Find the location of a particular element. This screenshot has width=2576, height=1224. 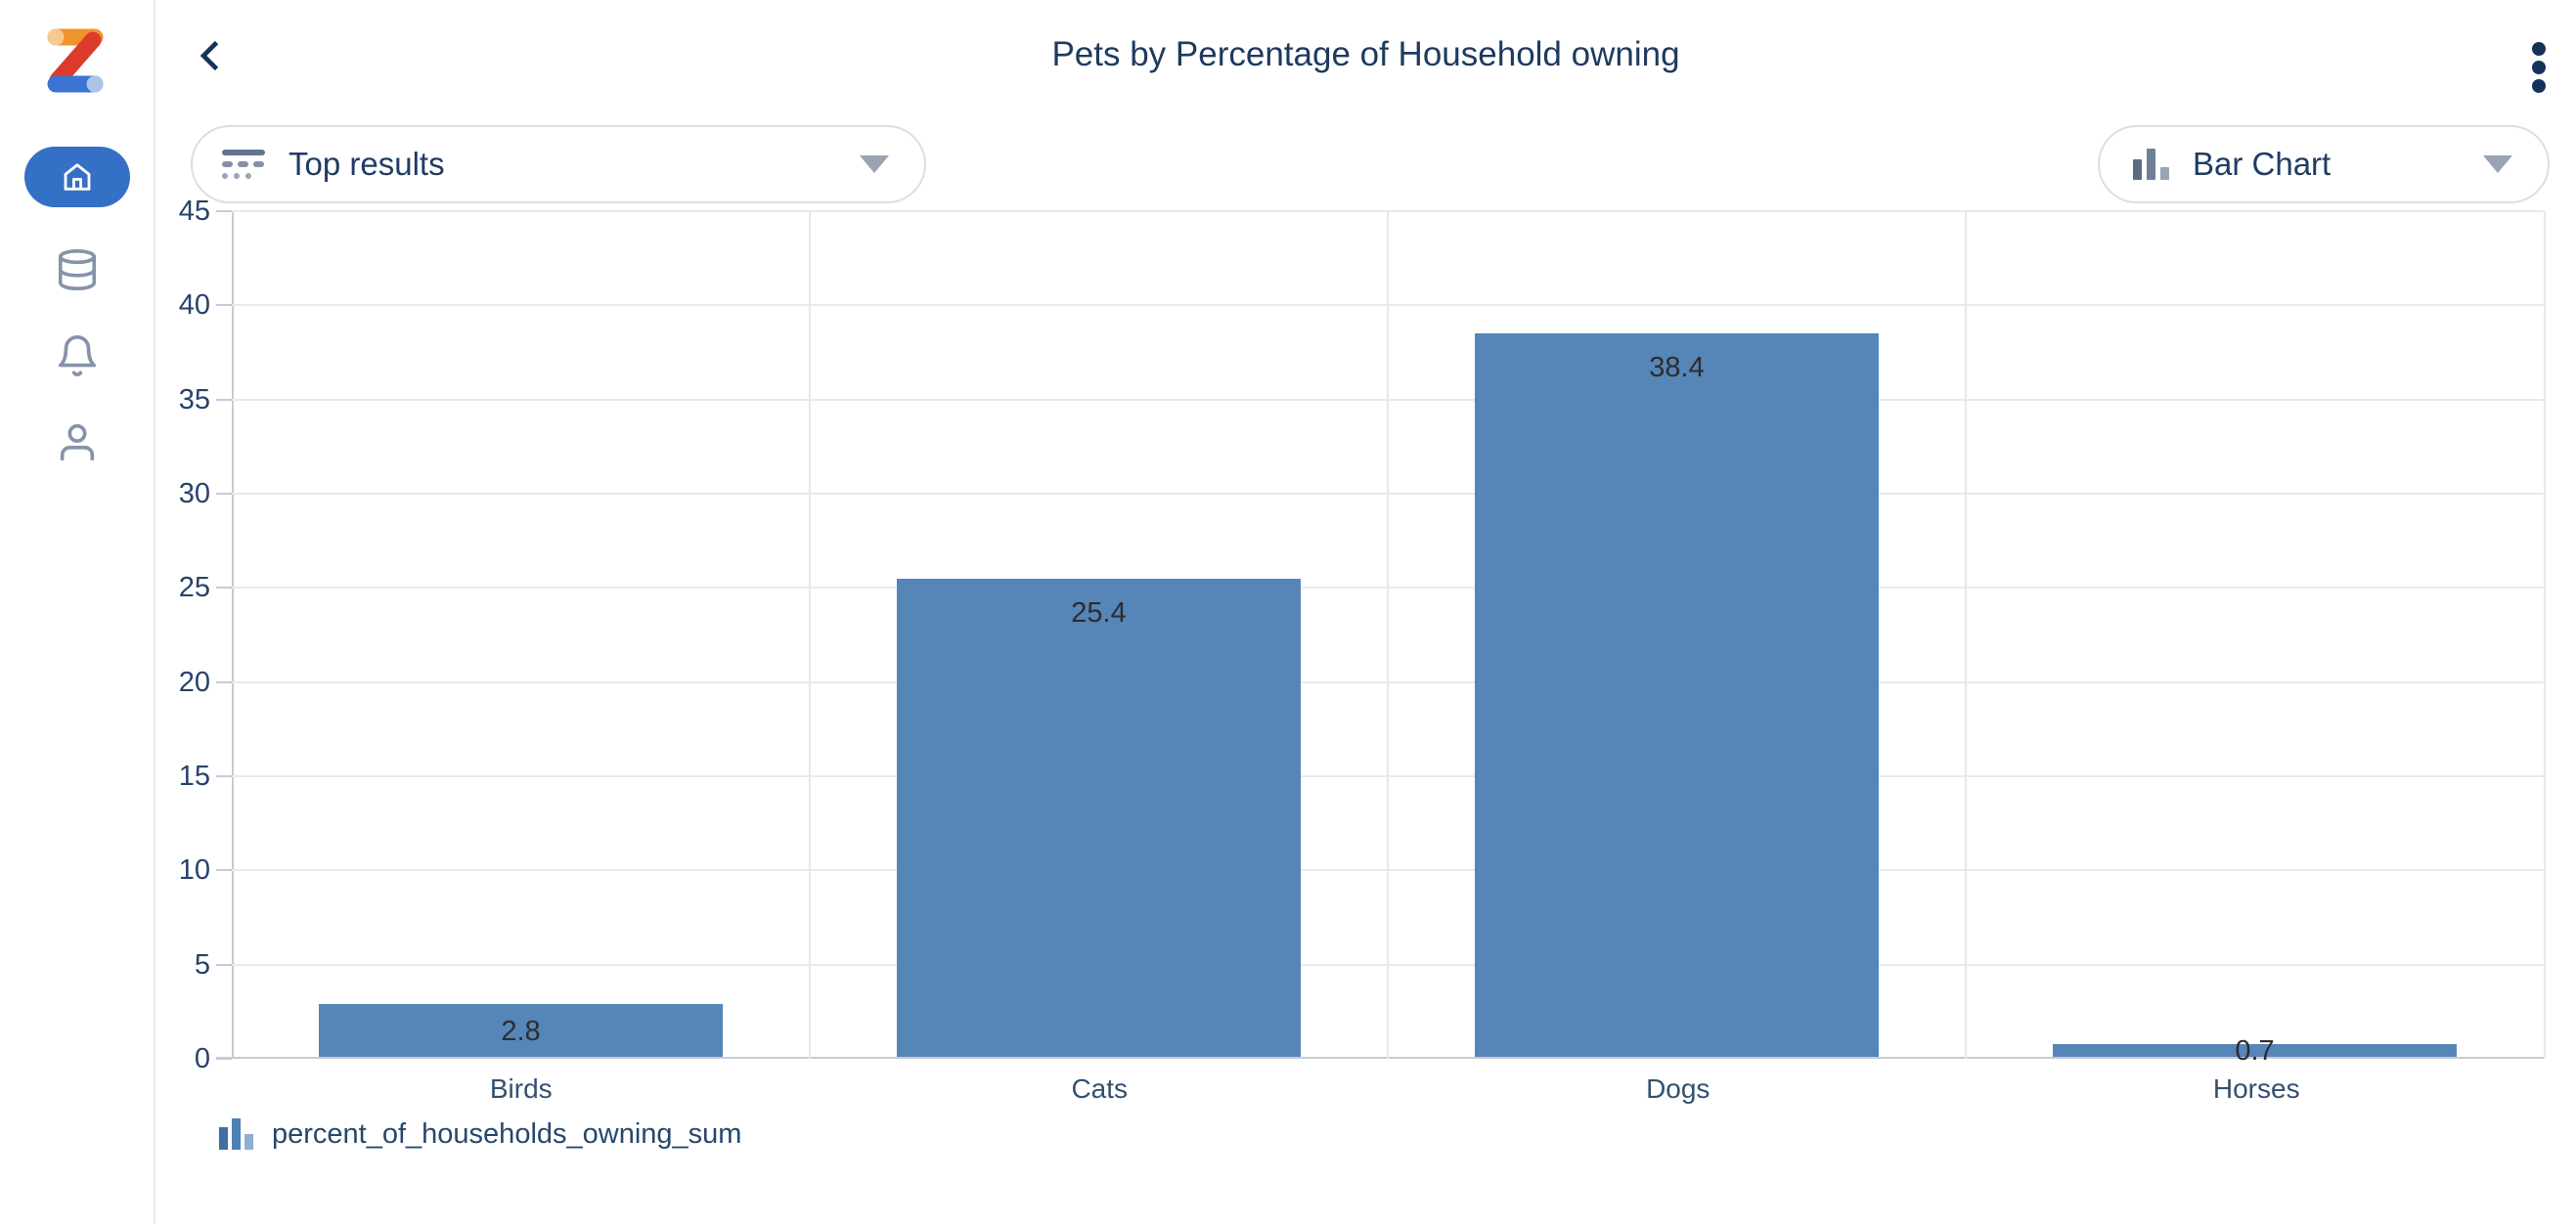

x-axis-line is located at coordinates (1380, 1058).